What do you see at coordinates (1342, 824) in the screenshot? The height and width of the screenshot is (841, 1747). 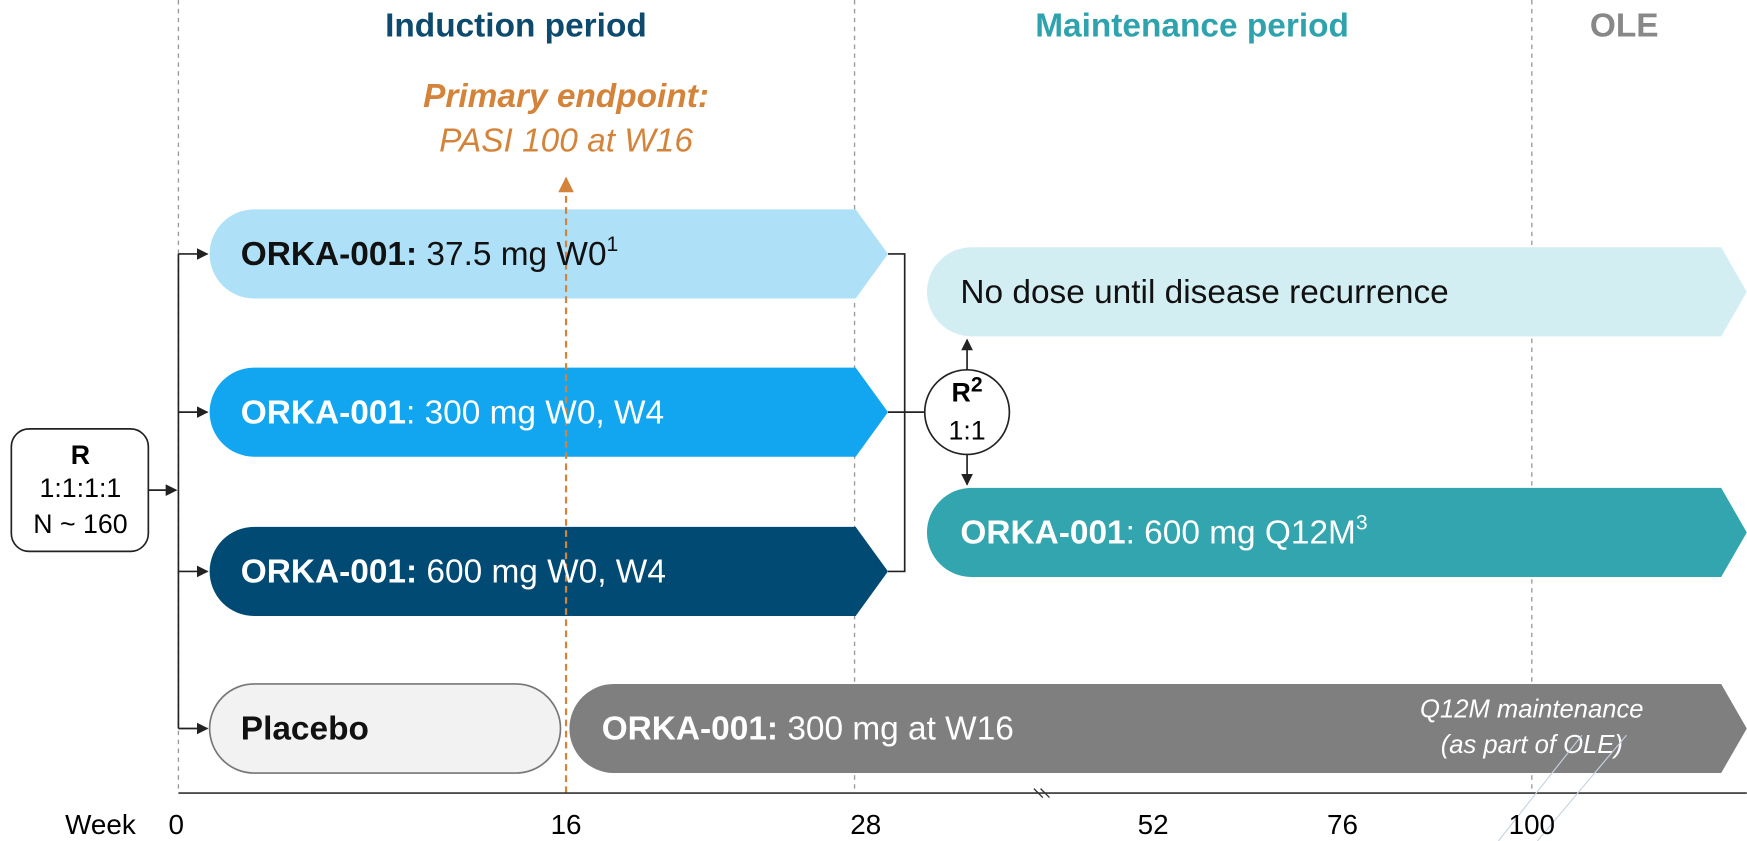 I see `tick-label: 76` at bounding box center [1342, 824].